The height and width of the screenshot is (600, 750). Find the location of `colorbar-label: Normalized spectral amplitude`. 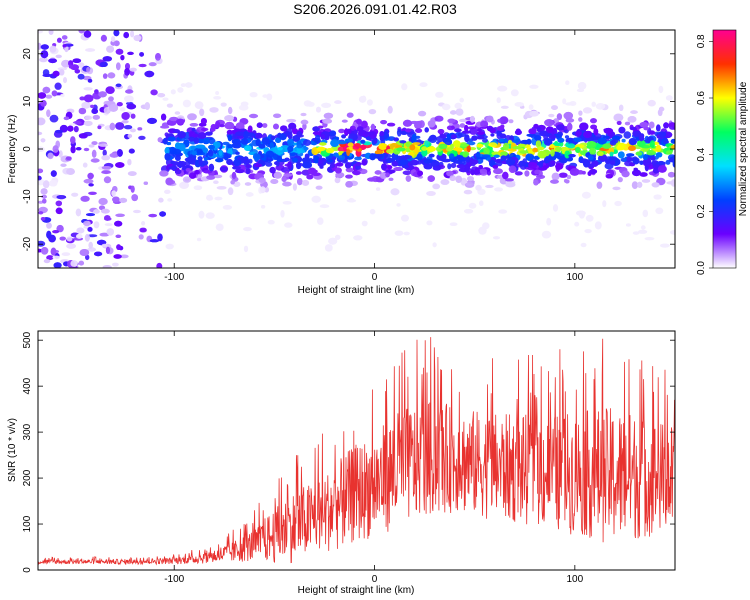

colorbar-label: Normalized spectral amplitude is located at coordinates (743, 148).